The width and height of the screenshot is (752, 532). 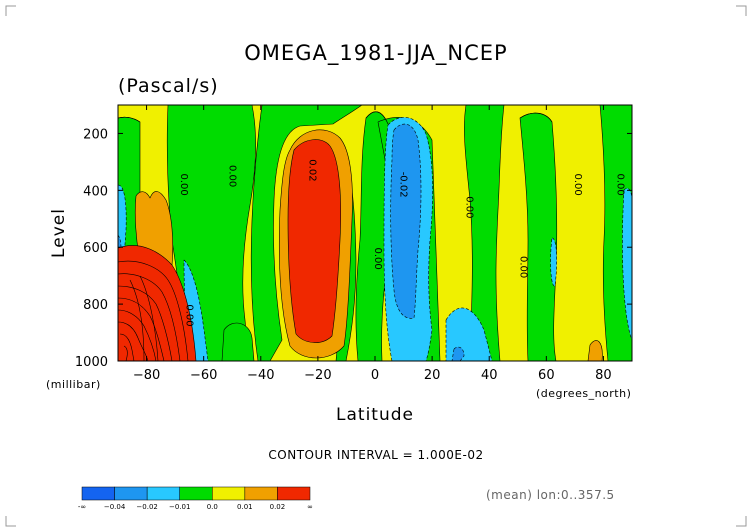 I want to click on colorbar-tick-label: −0.04, so click(x=115, y=507).